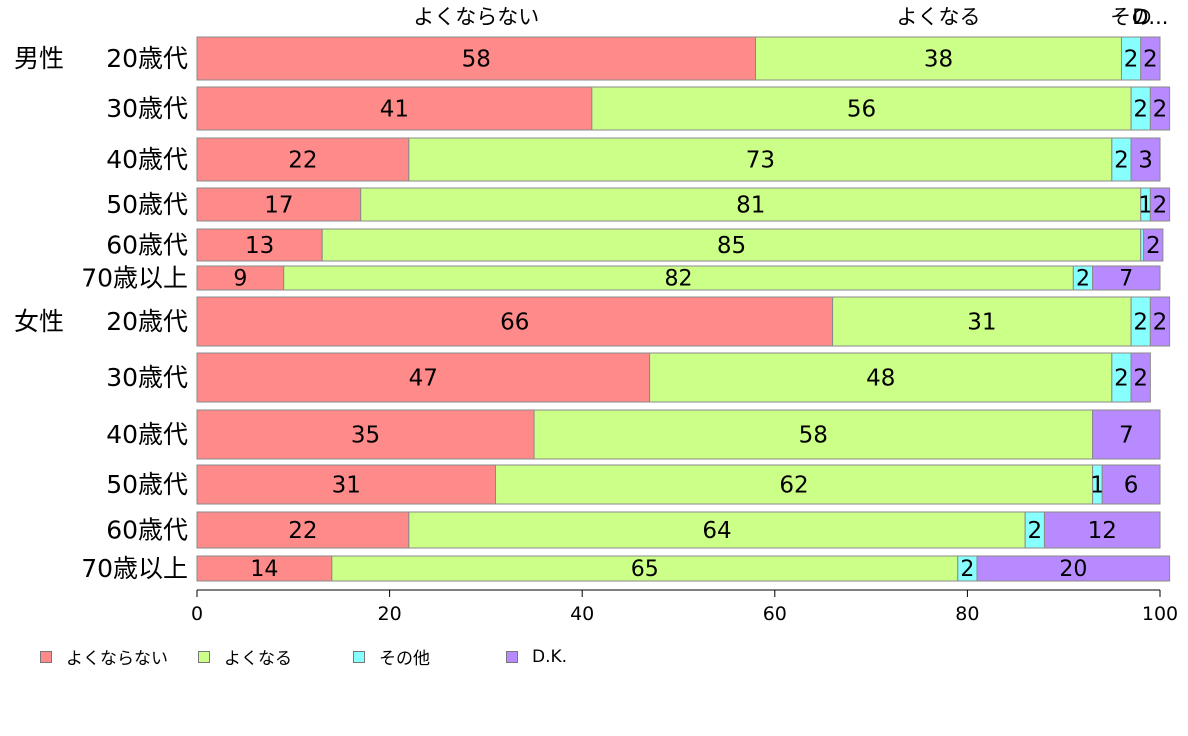  I want to click on legend-item-dk: D.K., so click(566, 657).